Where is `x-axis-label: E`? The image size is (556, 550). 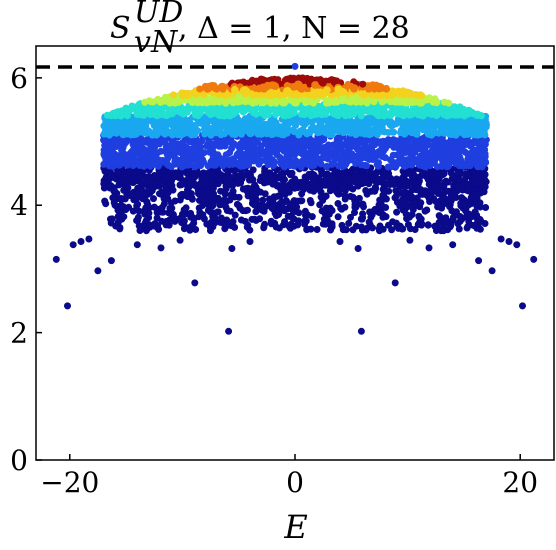 x-axis-label: E is located at coordinates (295, 527).